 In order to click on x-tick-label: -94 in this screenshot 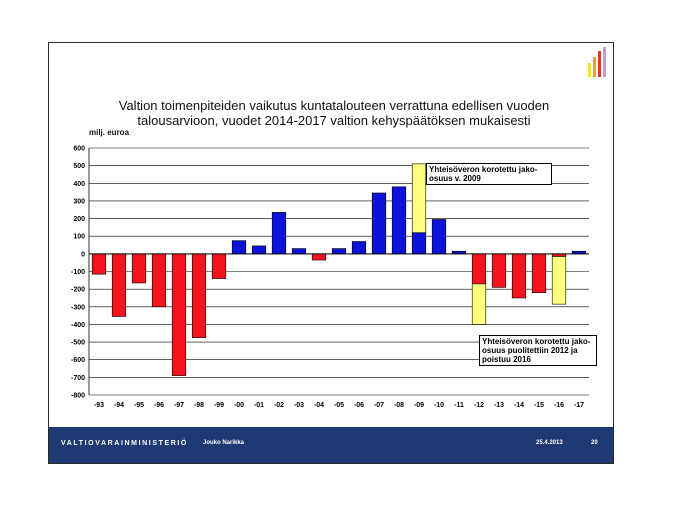, I will do `click(119, 405)`.